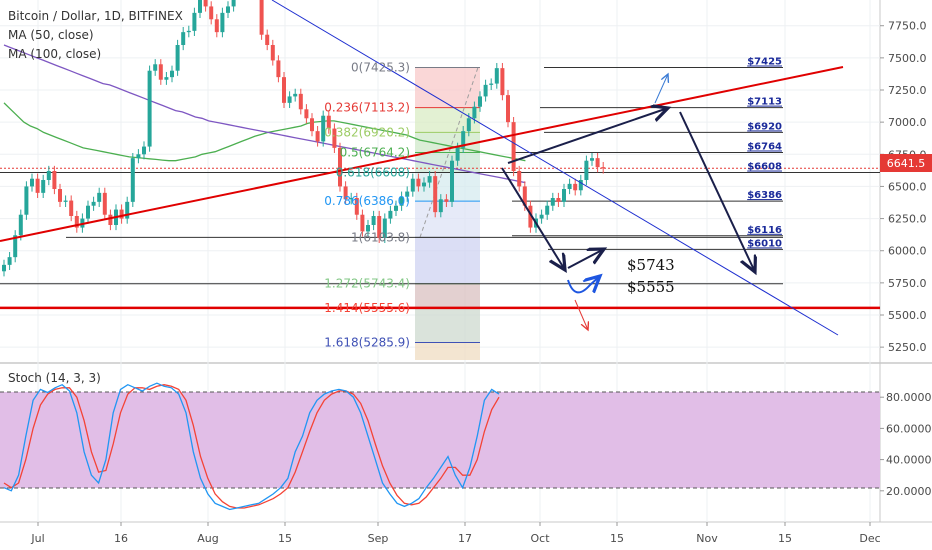  I want to click on legend-ma50: MA (50, close), so click(51, 35).